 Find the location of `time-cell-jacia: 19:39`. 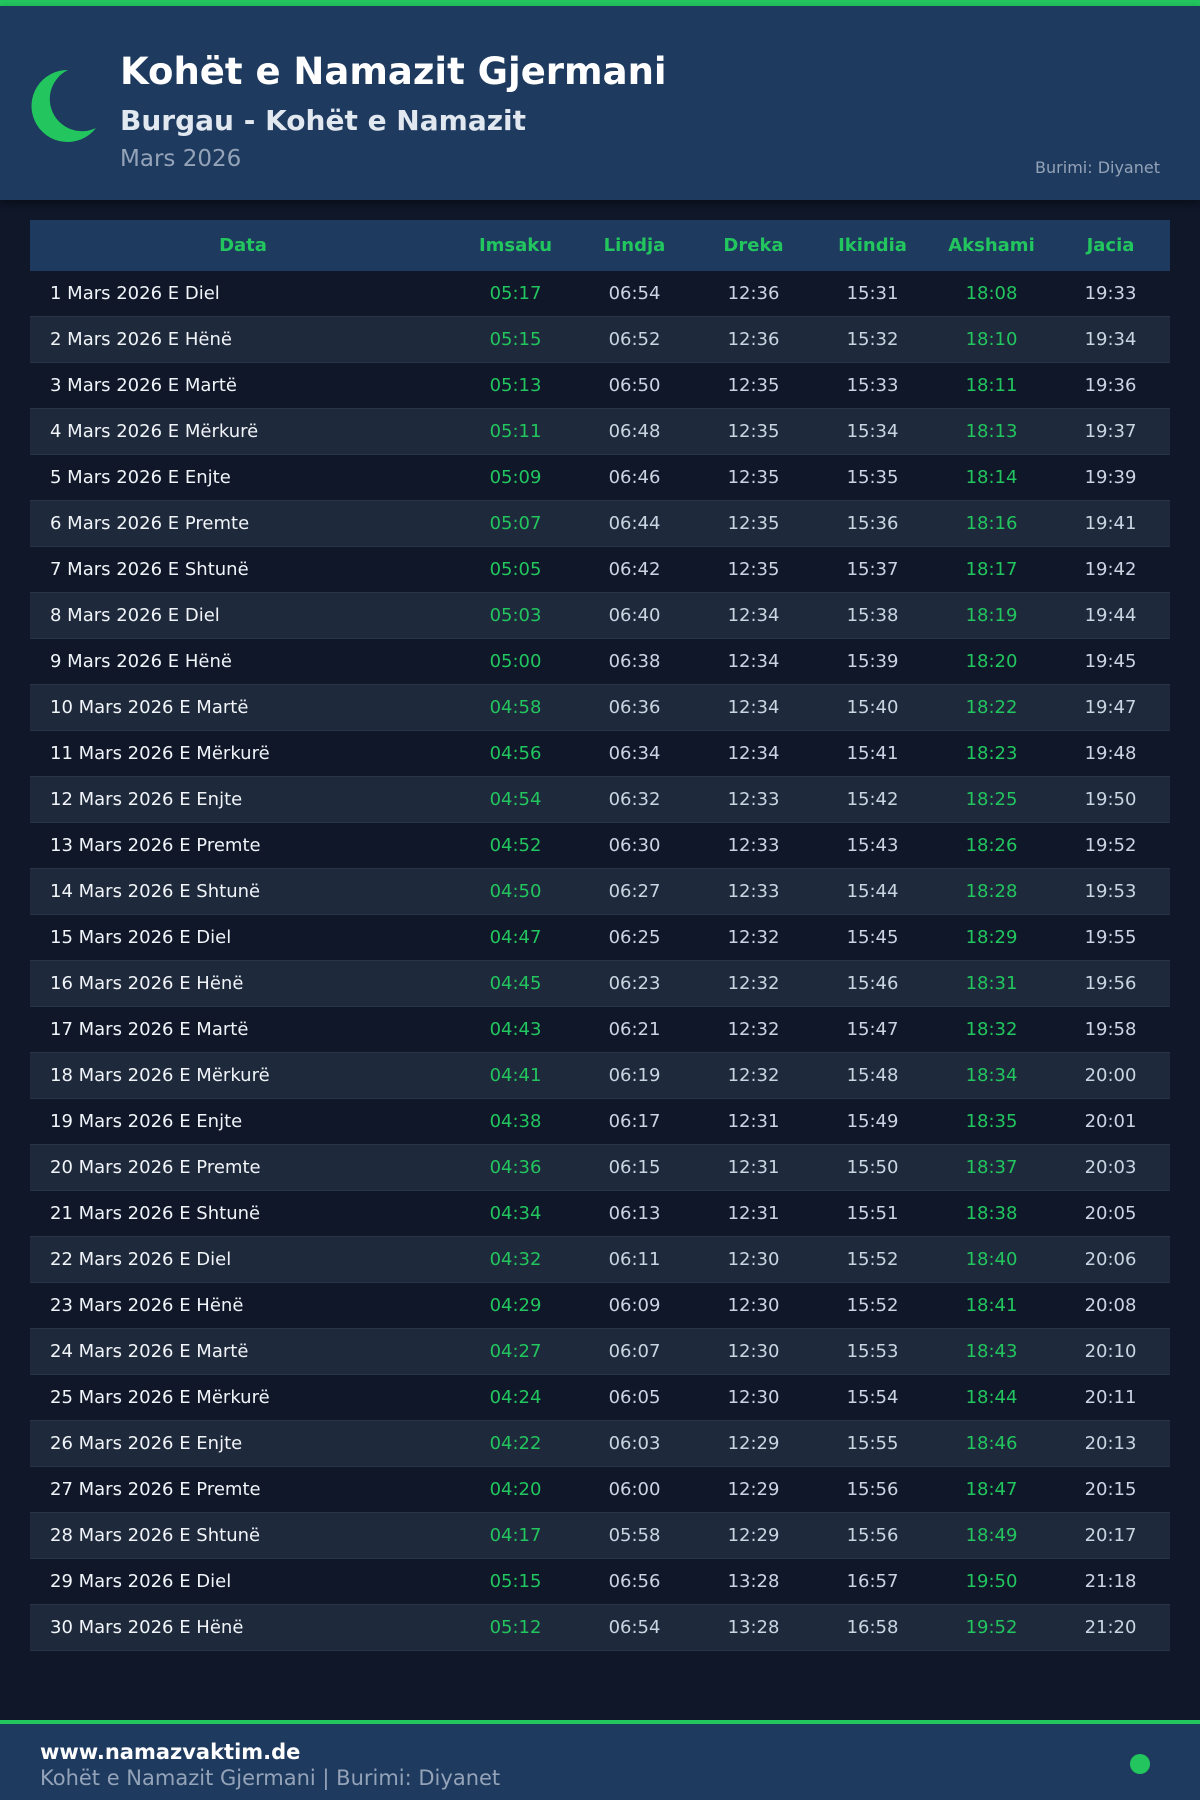

time-cell-jacia: 19:39 is located at coordinates (1110, 477).